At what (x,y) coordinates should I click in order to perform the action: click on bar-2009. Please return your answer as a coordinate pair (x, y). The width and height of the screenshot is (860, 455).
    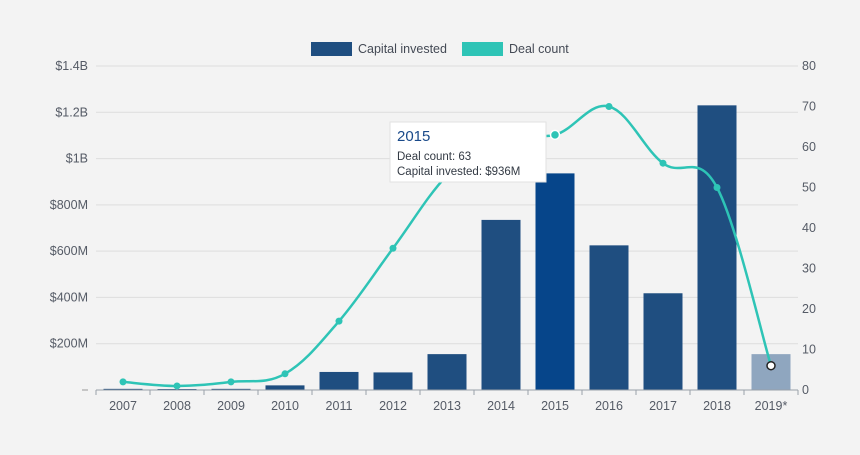
    Looking at the image, I should click on (231, 389).